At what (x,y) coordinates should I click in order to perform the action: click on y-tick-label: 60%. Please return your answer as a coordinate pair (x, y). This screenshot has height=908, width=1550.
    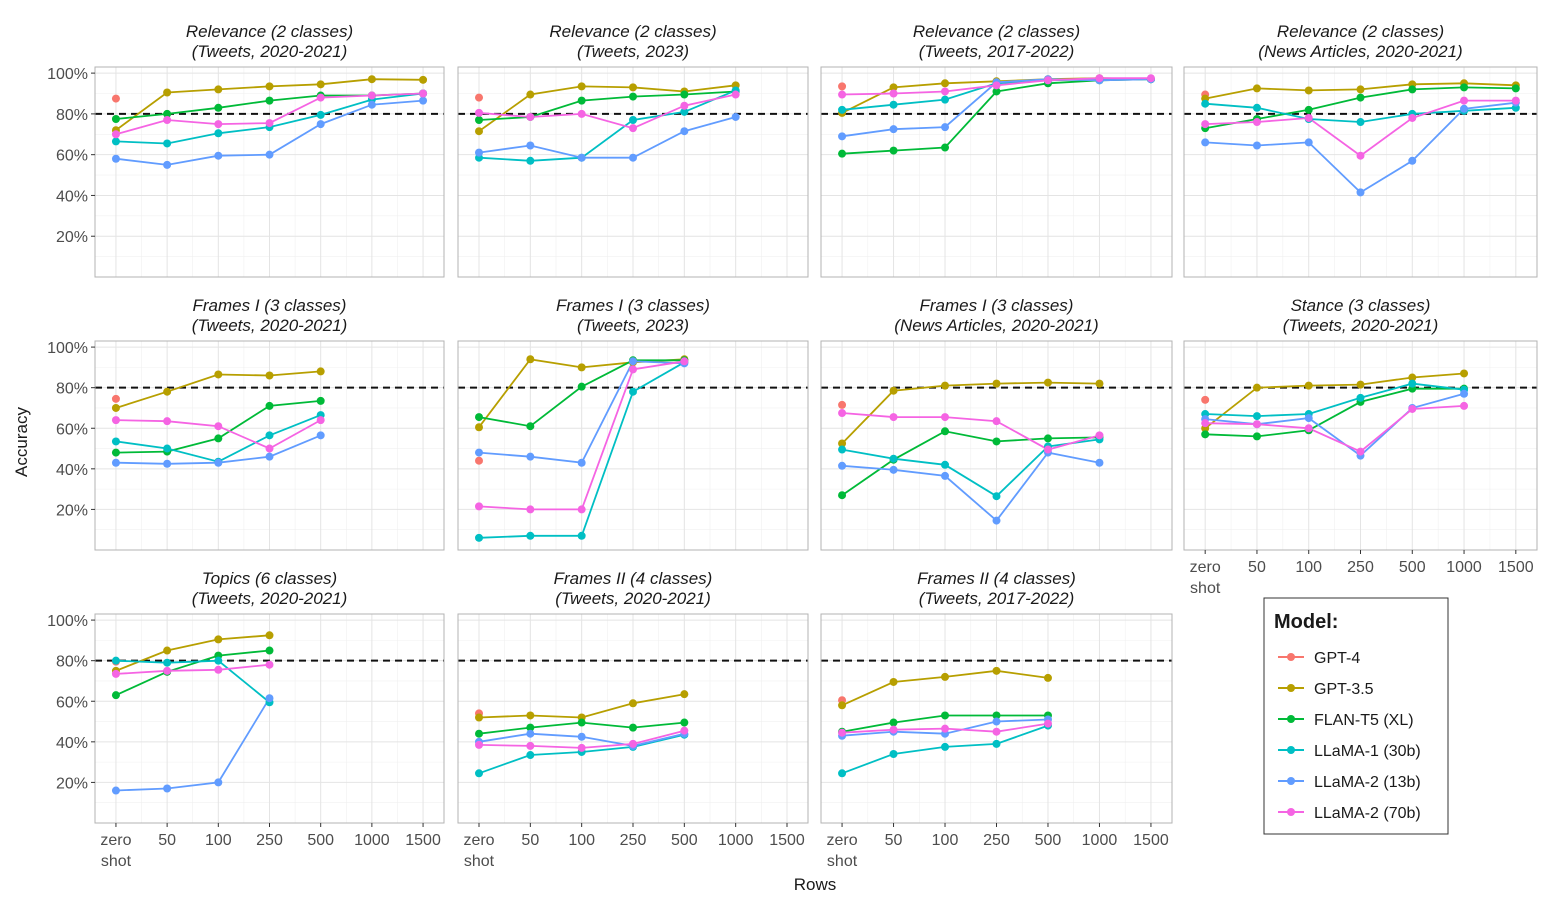
    Looking at the image, I should click on (72, 429).